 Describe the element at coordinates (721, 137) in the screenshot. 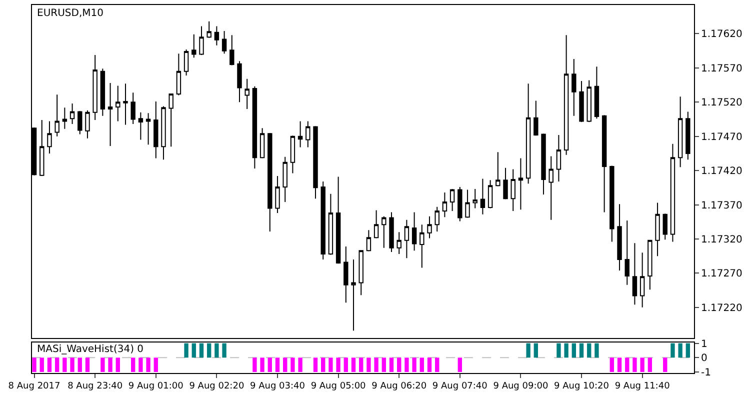

I see `y-tick-label: 1.17470` at that location.